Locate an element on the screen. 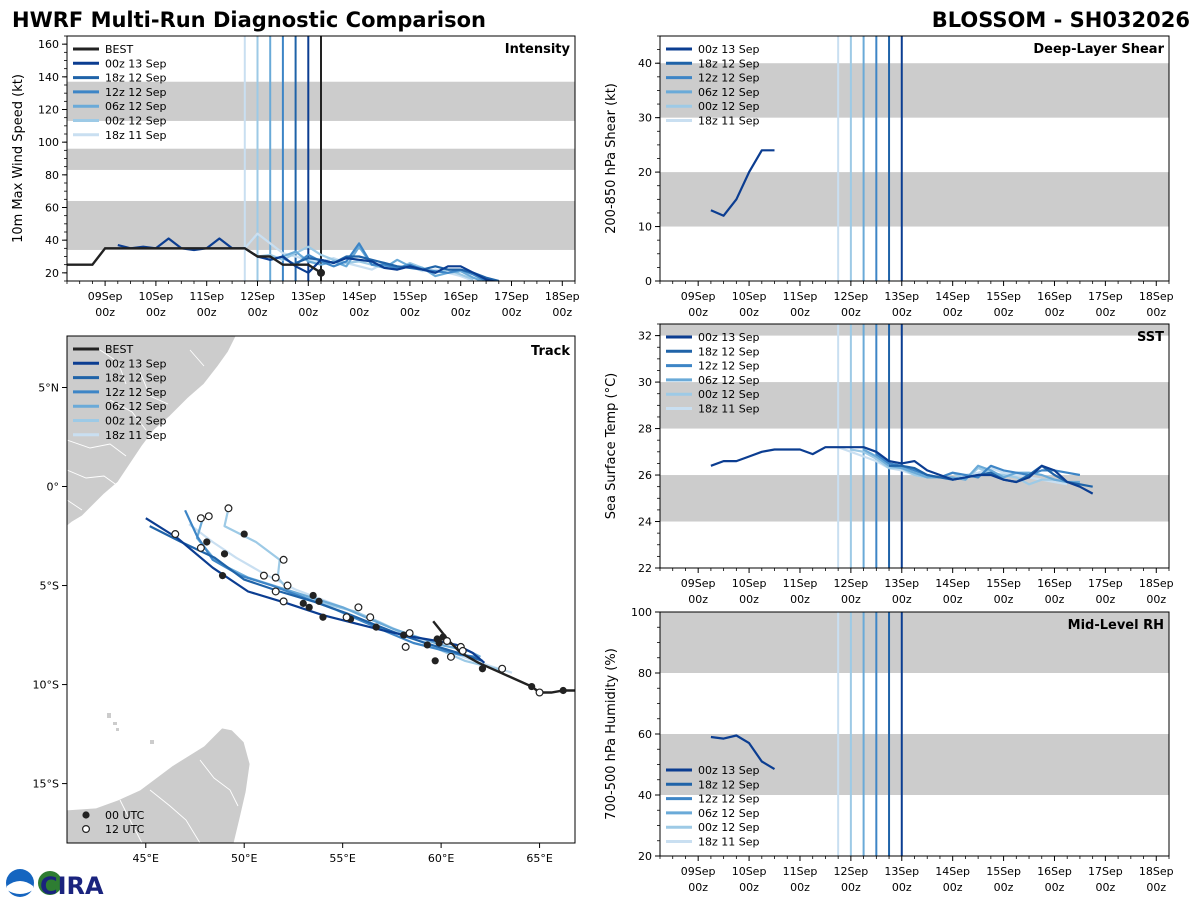 The width and height of the screenshot is (1200, 900). y-axis-label: Sea Surface Temp (°C) is located at coordinates (611, 446).